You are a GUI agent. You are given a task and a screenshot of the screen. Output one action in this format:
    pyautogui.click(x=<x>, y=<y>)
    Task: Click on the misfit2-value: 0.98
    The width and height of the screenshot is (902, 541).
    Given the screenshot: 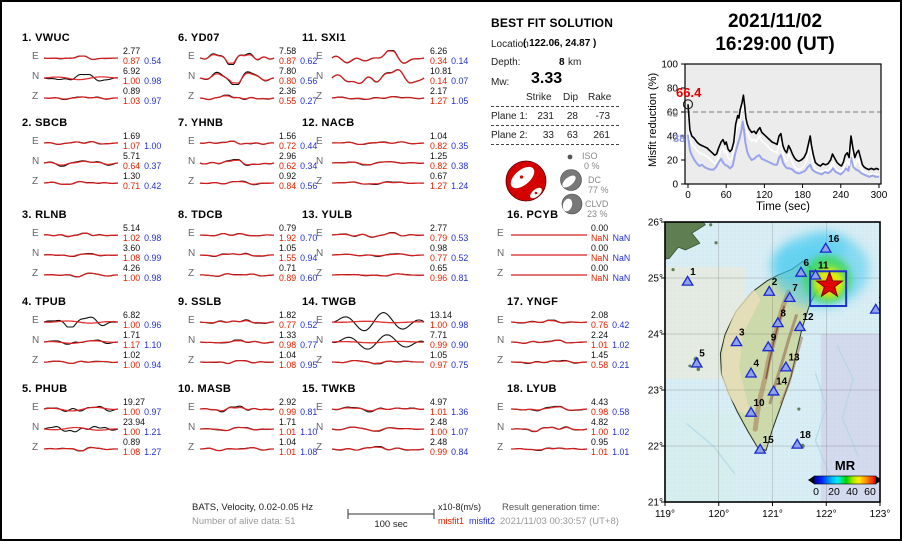 What is the action you would take?
    pyautogui.click(x=460, y=324)
    